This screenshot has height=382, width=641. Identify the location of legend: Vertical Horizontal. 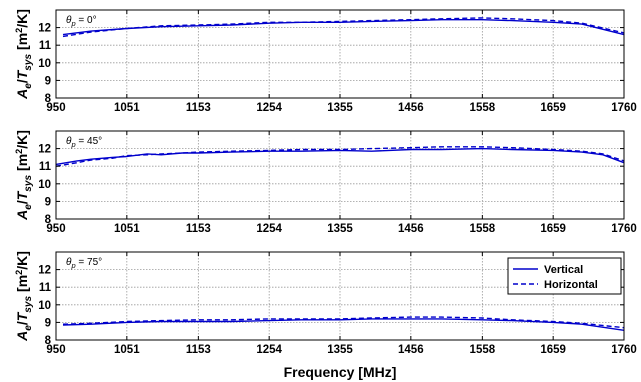
(564, 276).